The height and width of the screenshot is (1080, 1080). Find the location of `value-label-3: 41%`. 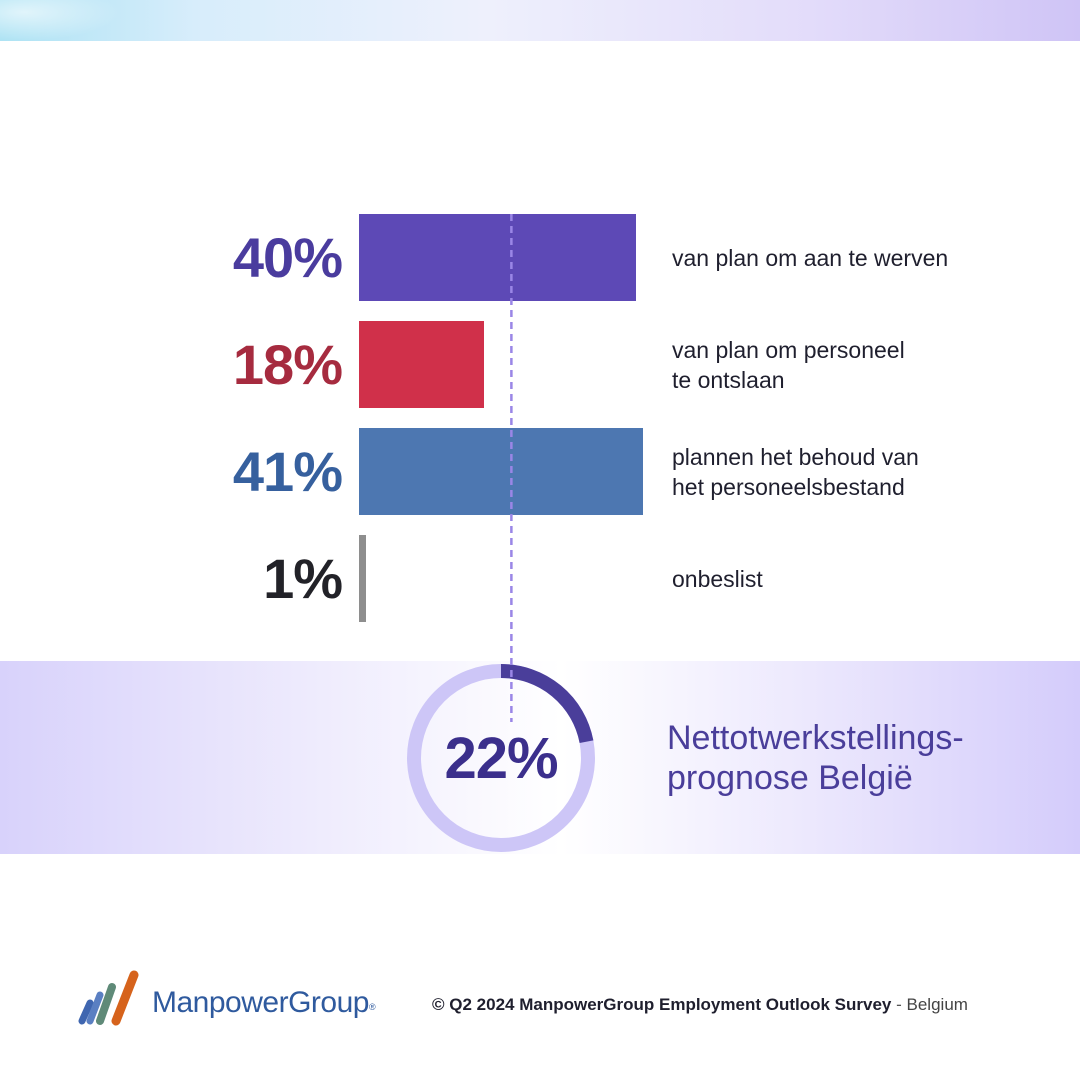

value-label-3: 41% is located at coordinates (287, 471).